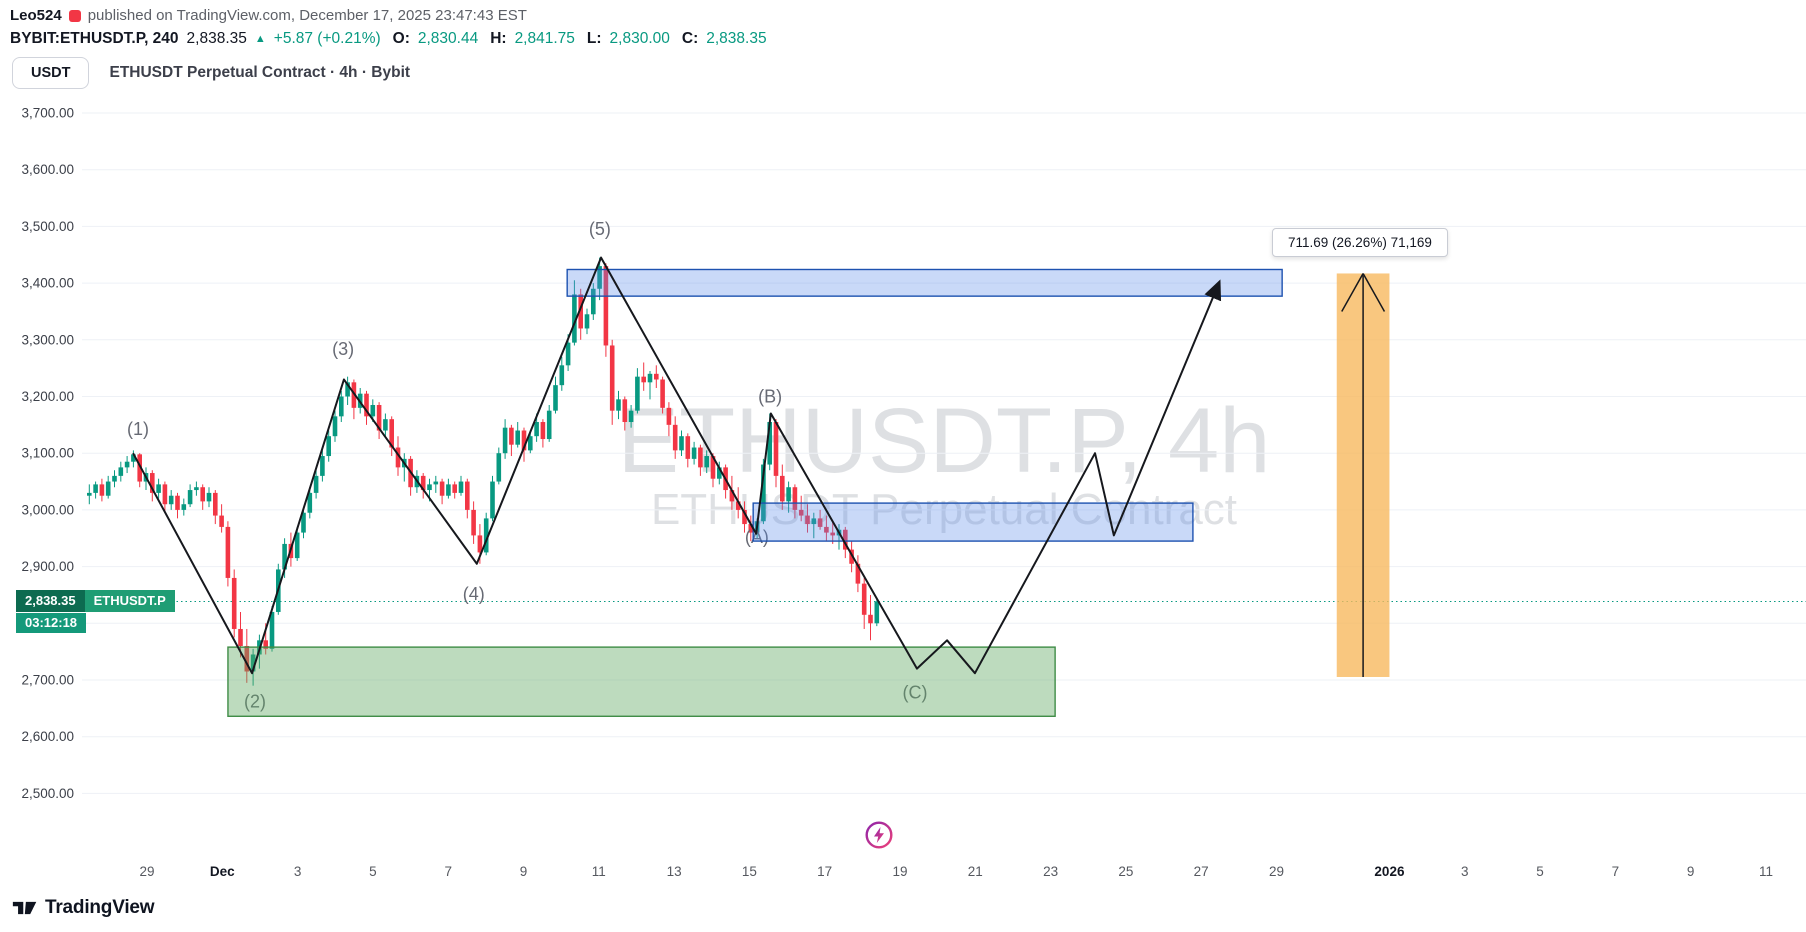 This screenshot has height=932, width=1806. I want to click on wave-label: (5), so click(600, 229).